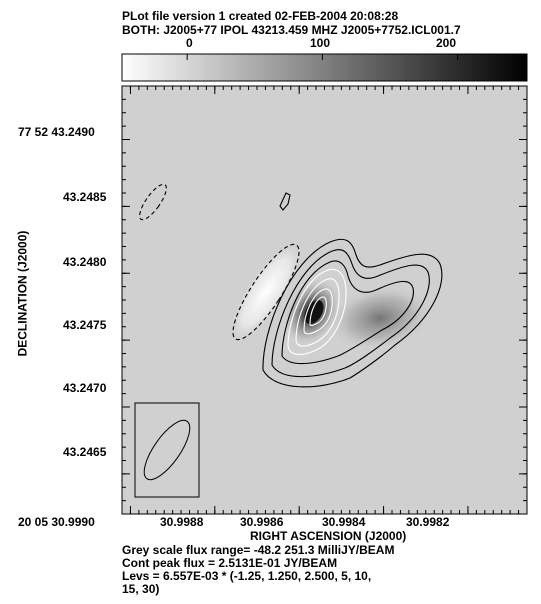  What do you see at coordinates (85, 197) in the screenshot?
I see `y-tick-label: 43.2485` at bounding box center [85, 197].